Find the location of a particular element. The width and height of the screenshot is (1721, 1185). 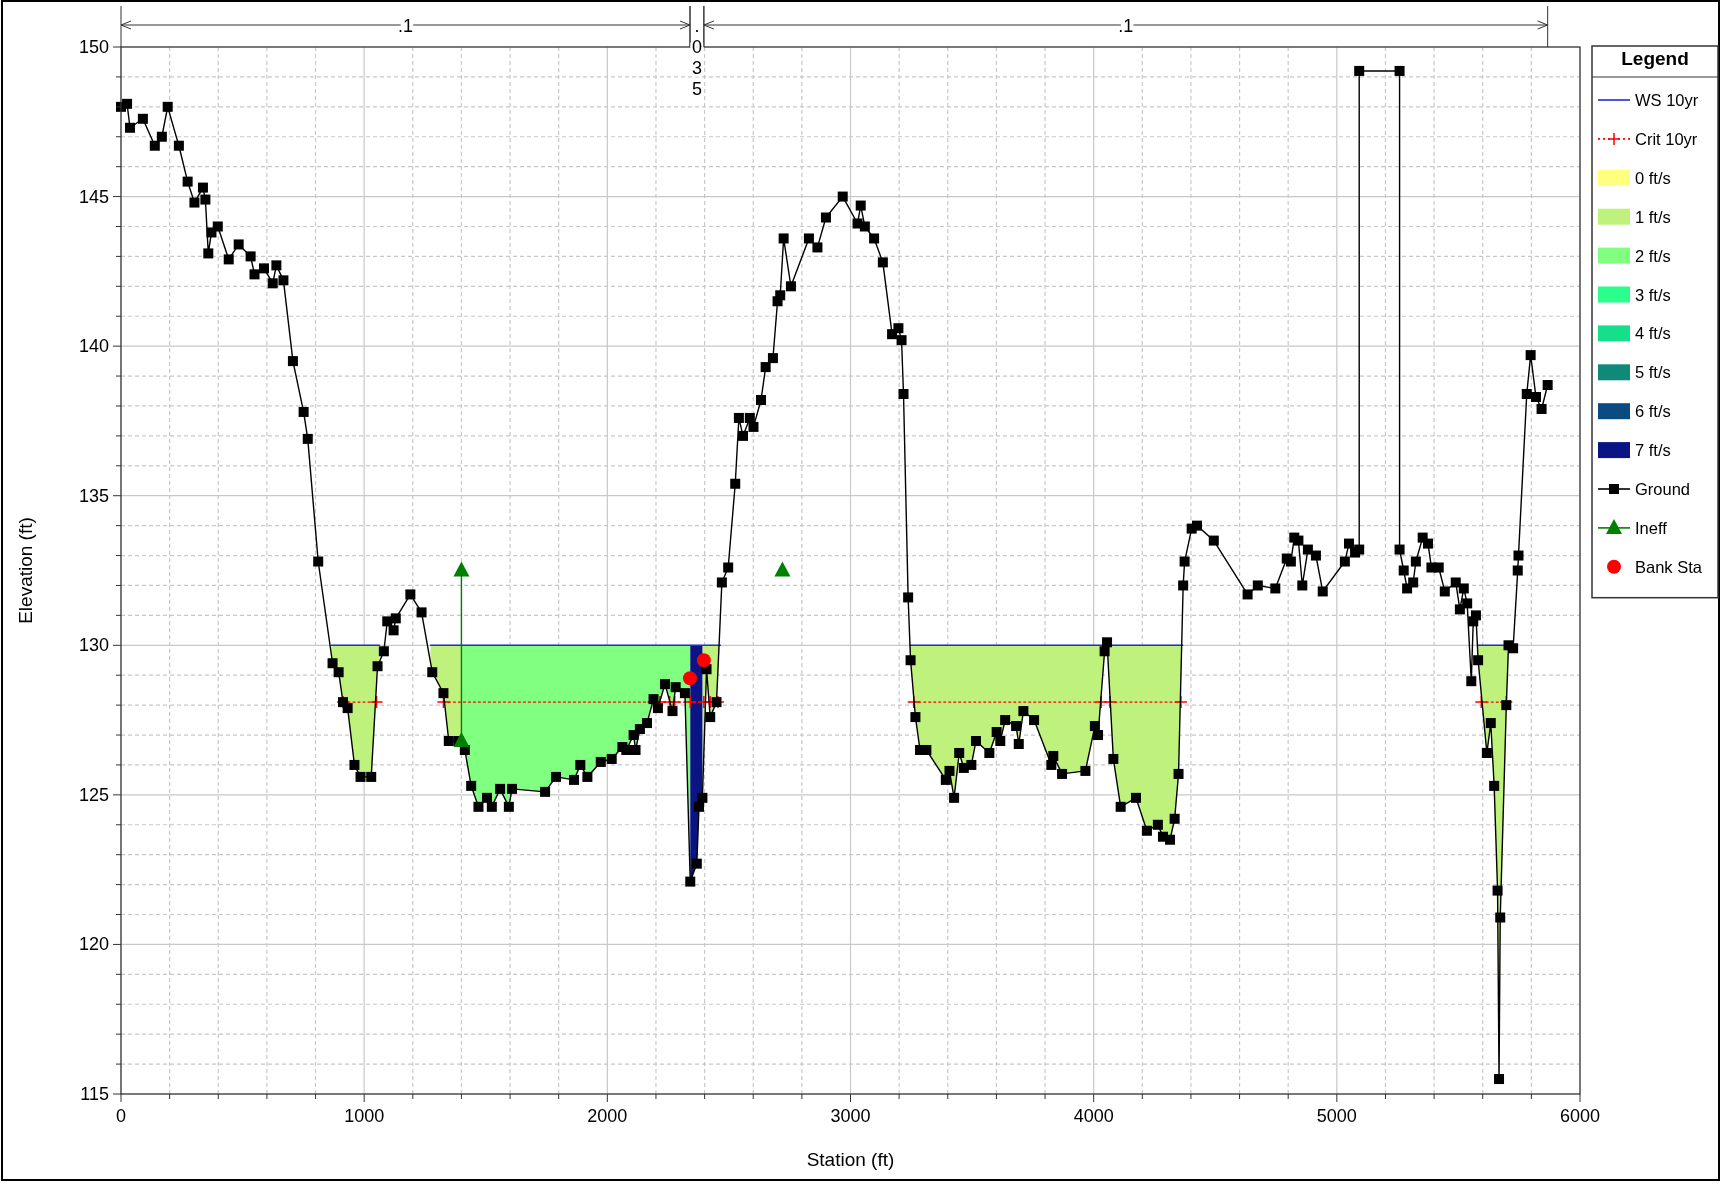

y-tick-label: 115 is located at coordinates (94, 1094).